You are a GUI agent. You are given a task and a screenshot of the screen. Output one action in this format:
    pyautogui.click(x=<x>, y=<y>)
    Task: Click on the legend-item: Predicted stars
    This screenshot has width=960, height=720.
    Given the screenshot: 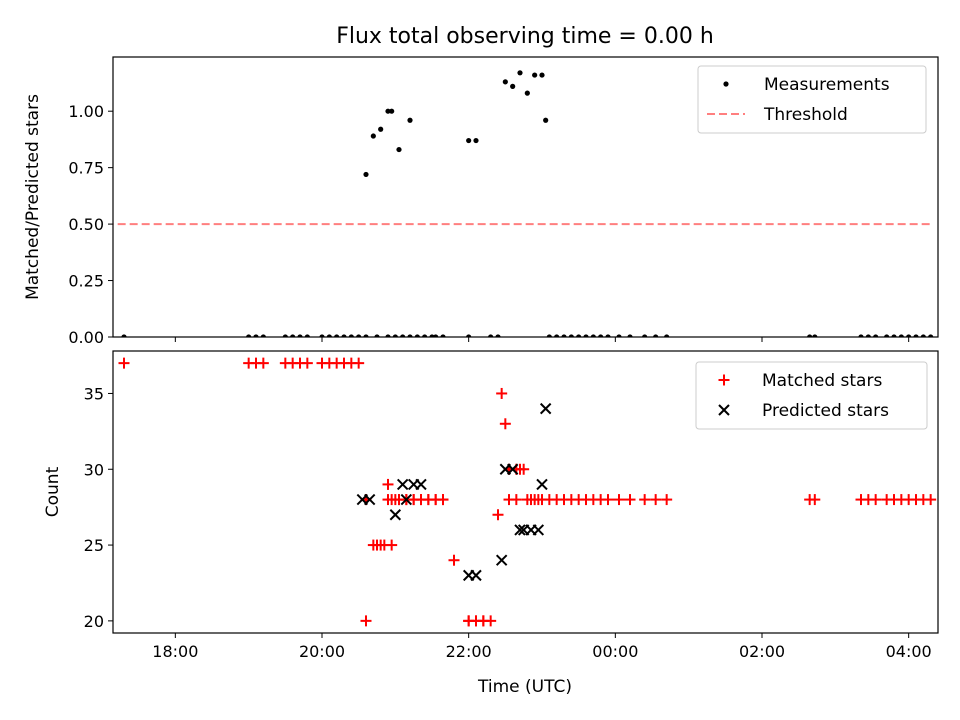 What is the action you would take?
    pyautogui.click(x=803, y=411)
    